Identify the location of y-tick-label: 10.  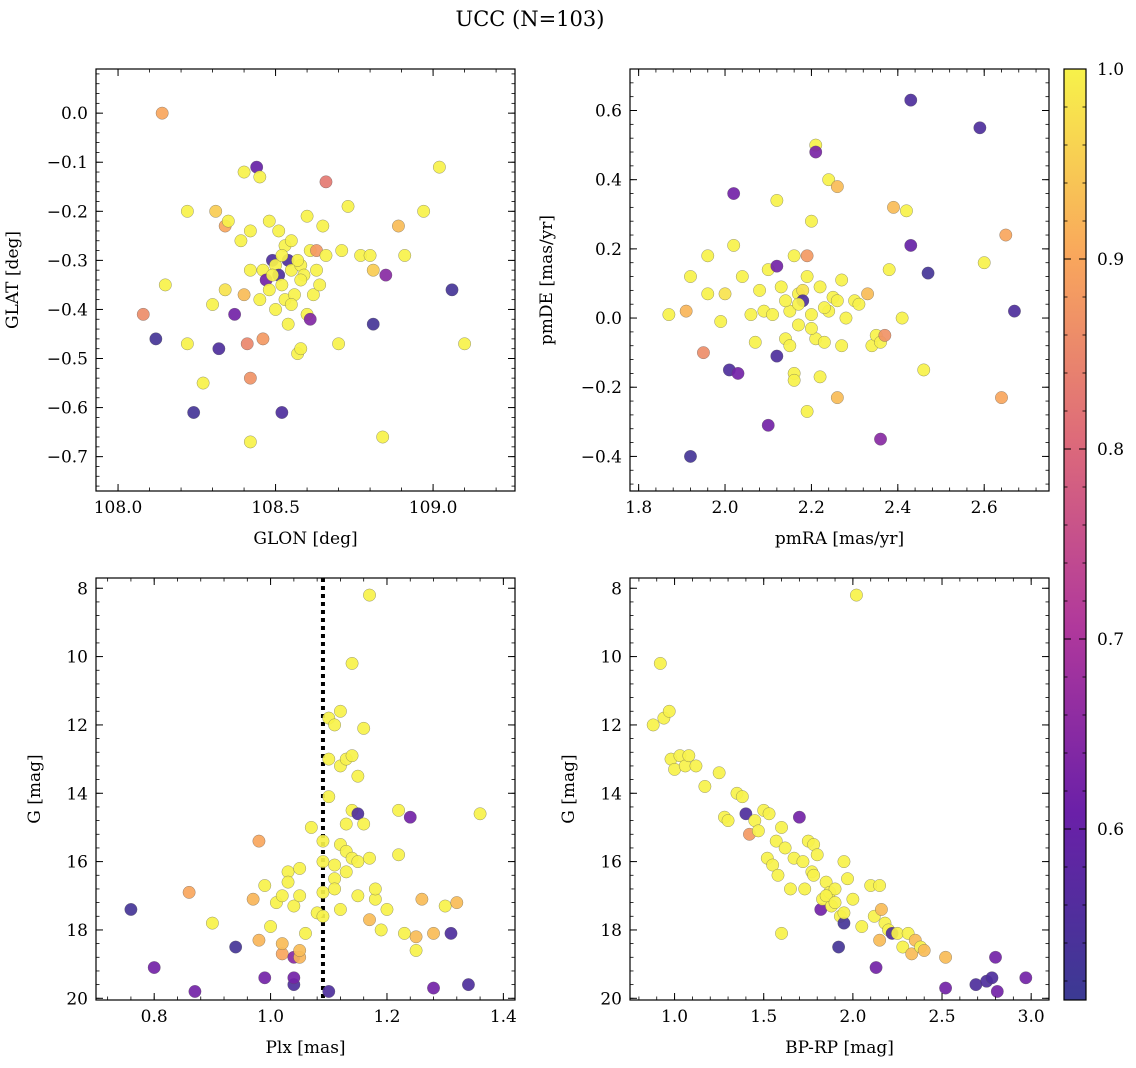
(77, 658).